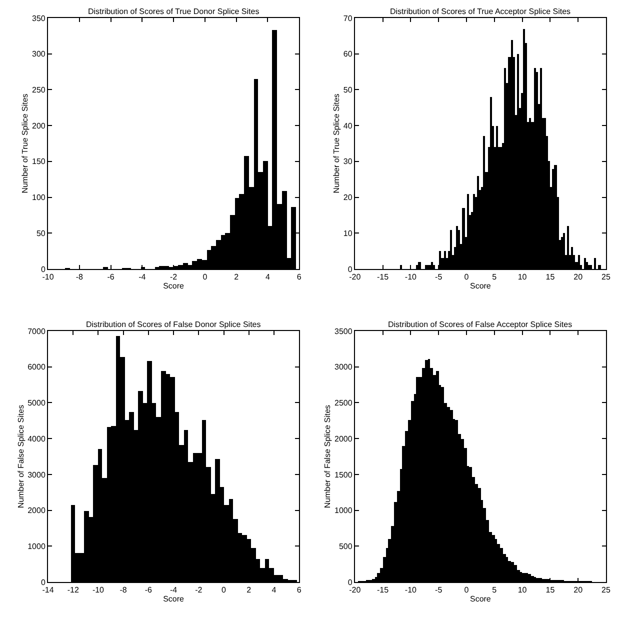  Describe the element at coordinates (39, 18) in the screenshot. I see `y-tick-label: 350` at that location.